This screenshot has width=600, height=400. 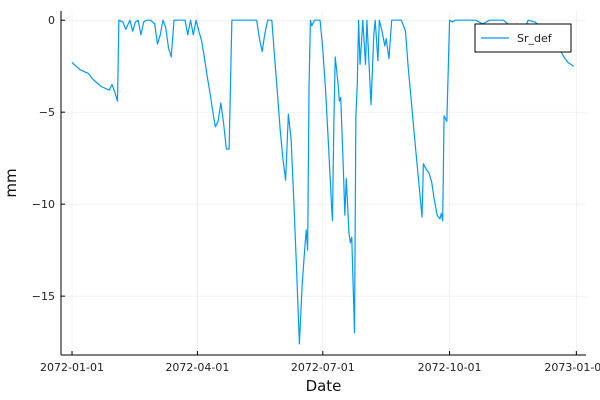 What do you see at coordinates (572, 367) in the screenshot?
I see `x-tick-label: 2073-01-01` at bounding box center [572, 367].